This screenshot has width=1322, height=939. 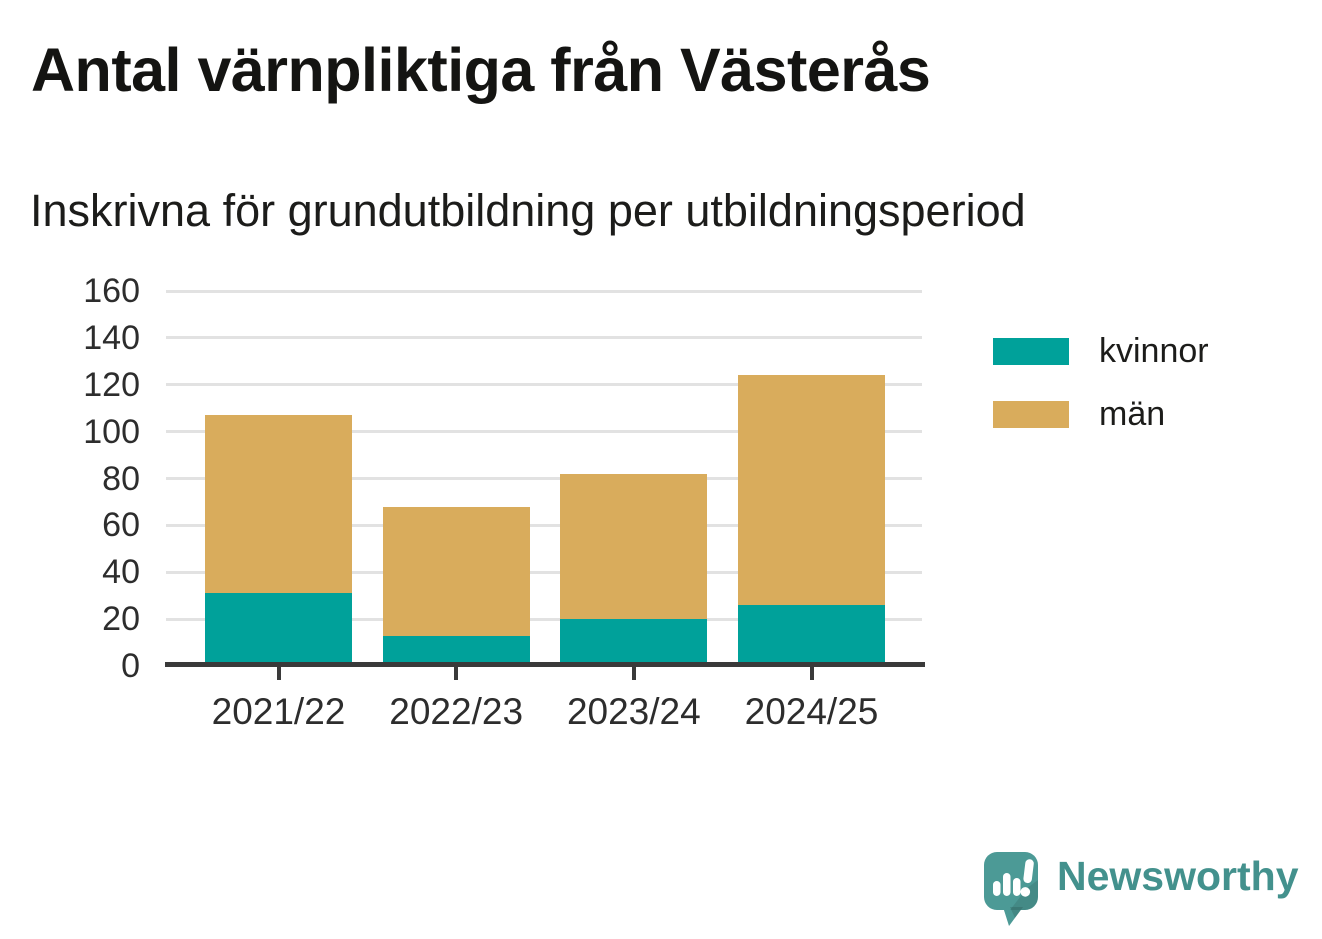 I want to click on legend-item-kvinnor: kvinnor, so click(x=1101, y=351).